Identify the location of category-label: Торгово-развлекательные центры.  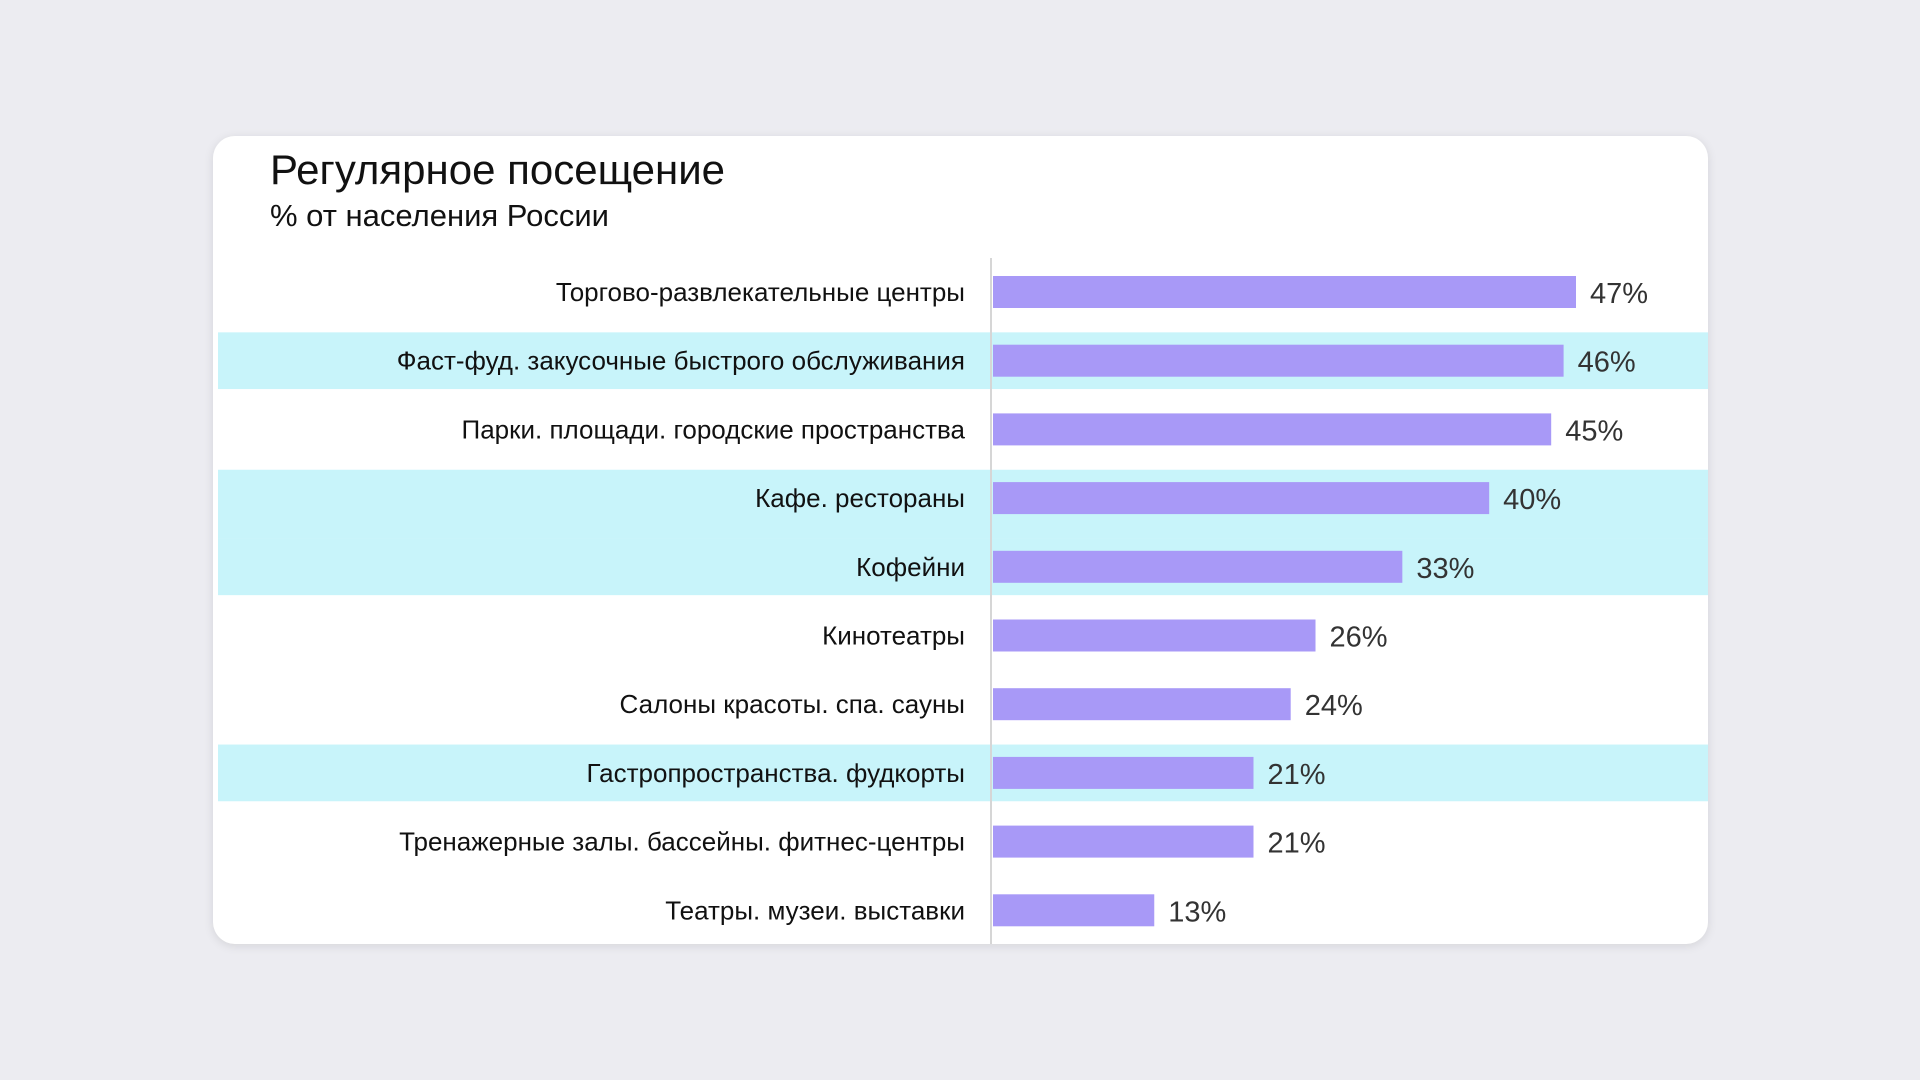
(760, 292).